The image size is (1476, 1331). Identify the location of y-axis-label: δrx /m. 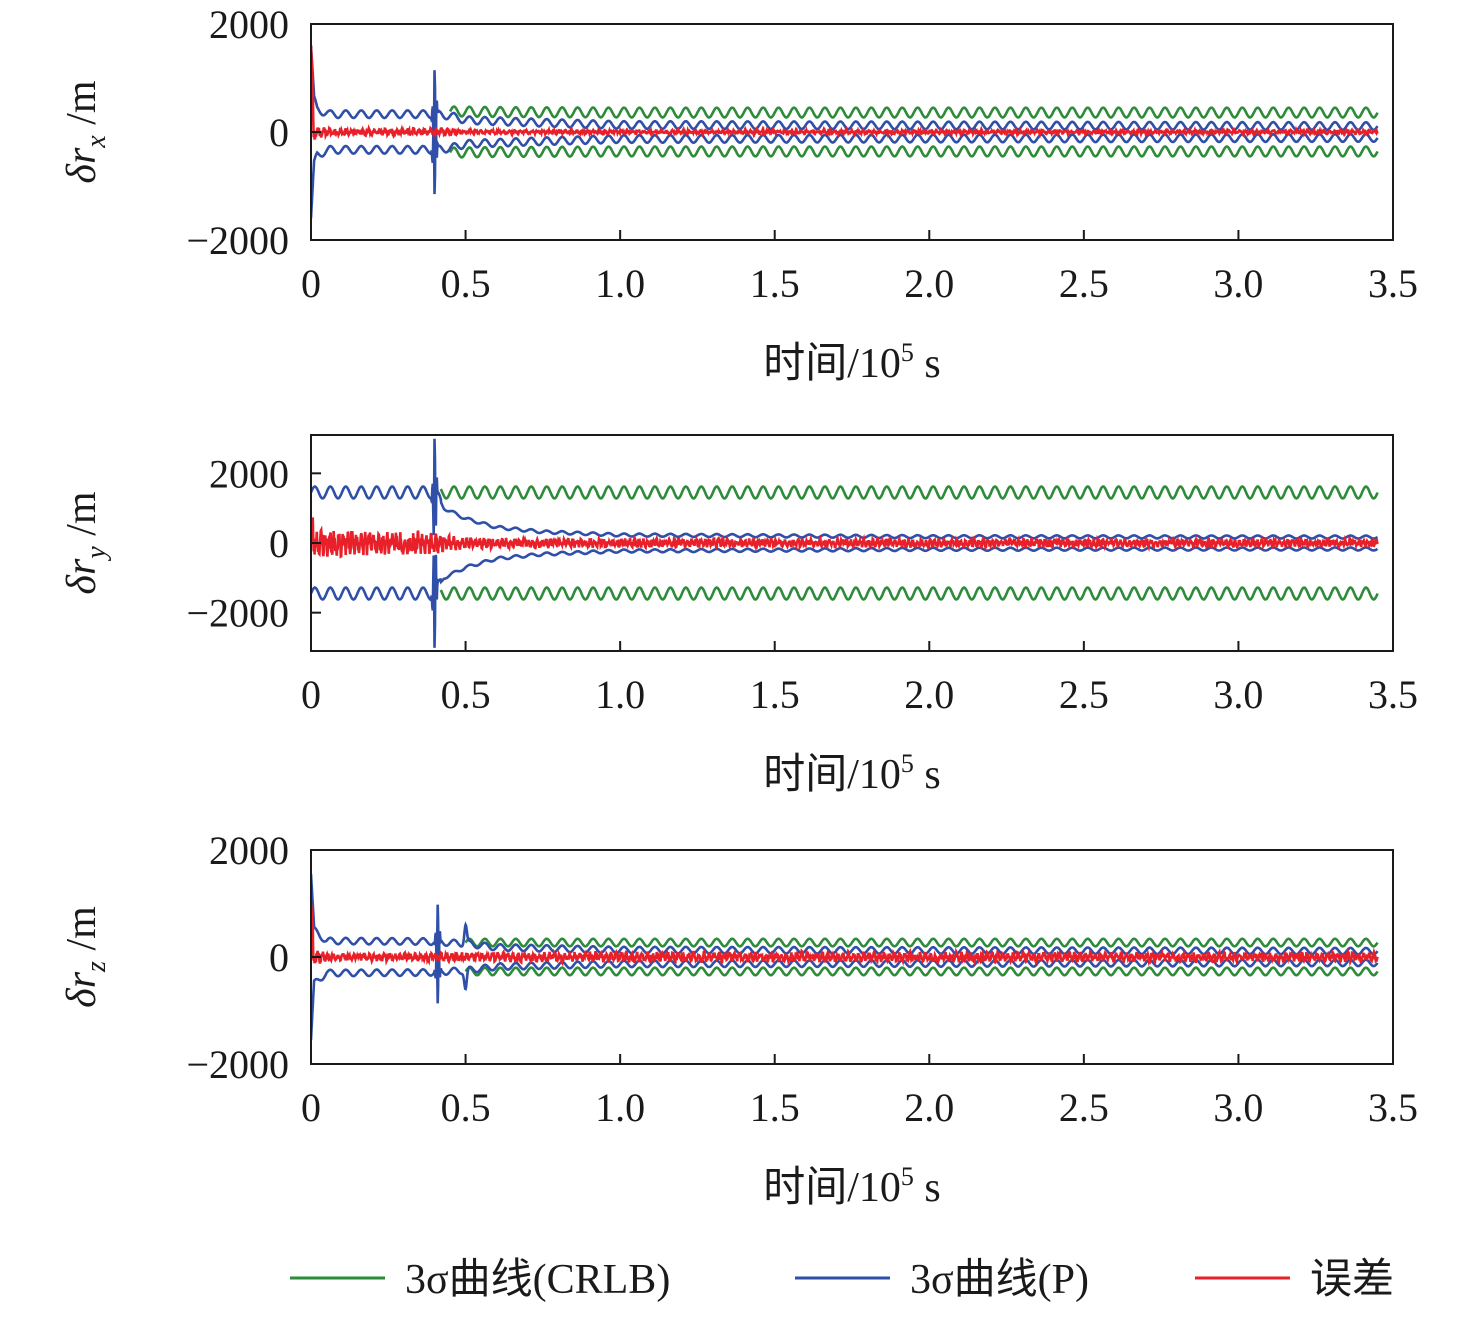
(85, 131).